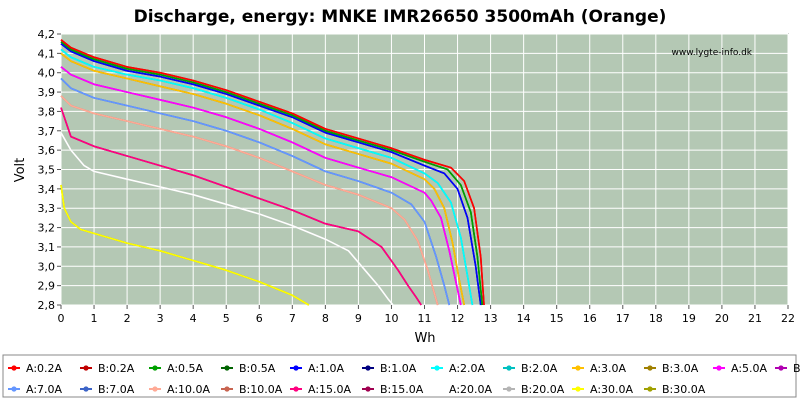 The image size is (800, 400). What do you see at coordinates (358, 318) in the screenshot?
I see `x-tick-label: 9` at bounding box center [358, 318].